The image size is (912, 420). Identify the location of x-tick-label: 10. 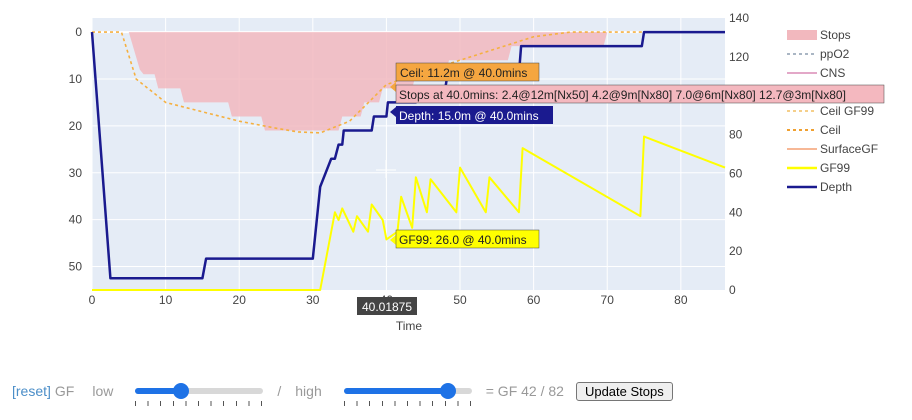
(166, 300).